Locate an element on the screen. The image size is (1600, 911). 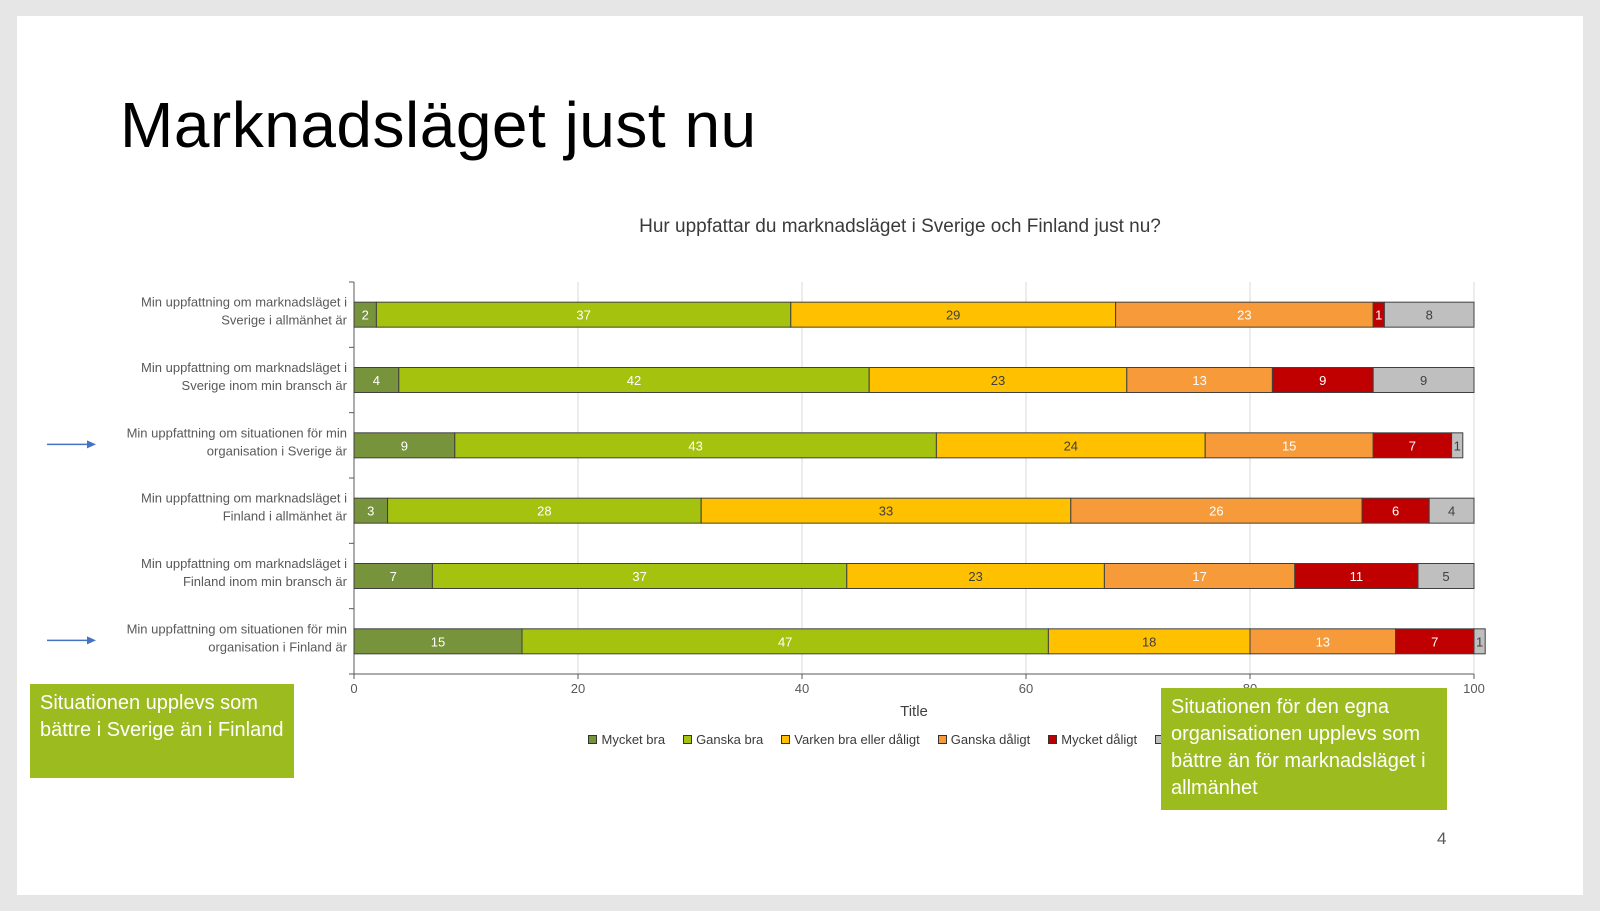
data-label: 28 is located at coordinates (544, 511).